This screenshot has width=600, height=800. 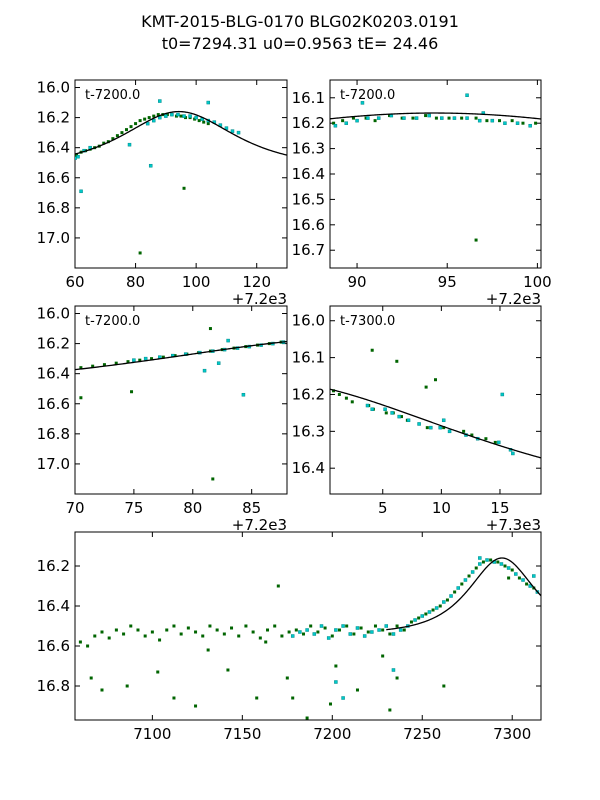 I want to click on panel-annotation: t-7200.0, so click(x=367, y=95).